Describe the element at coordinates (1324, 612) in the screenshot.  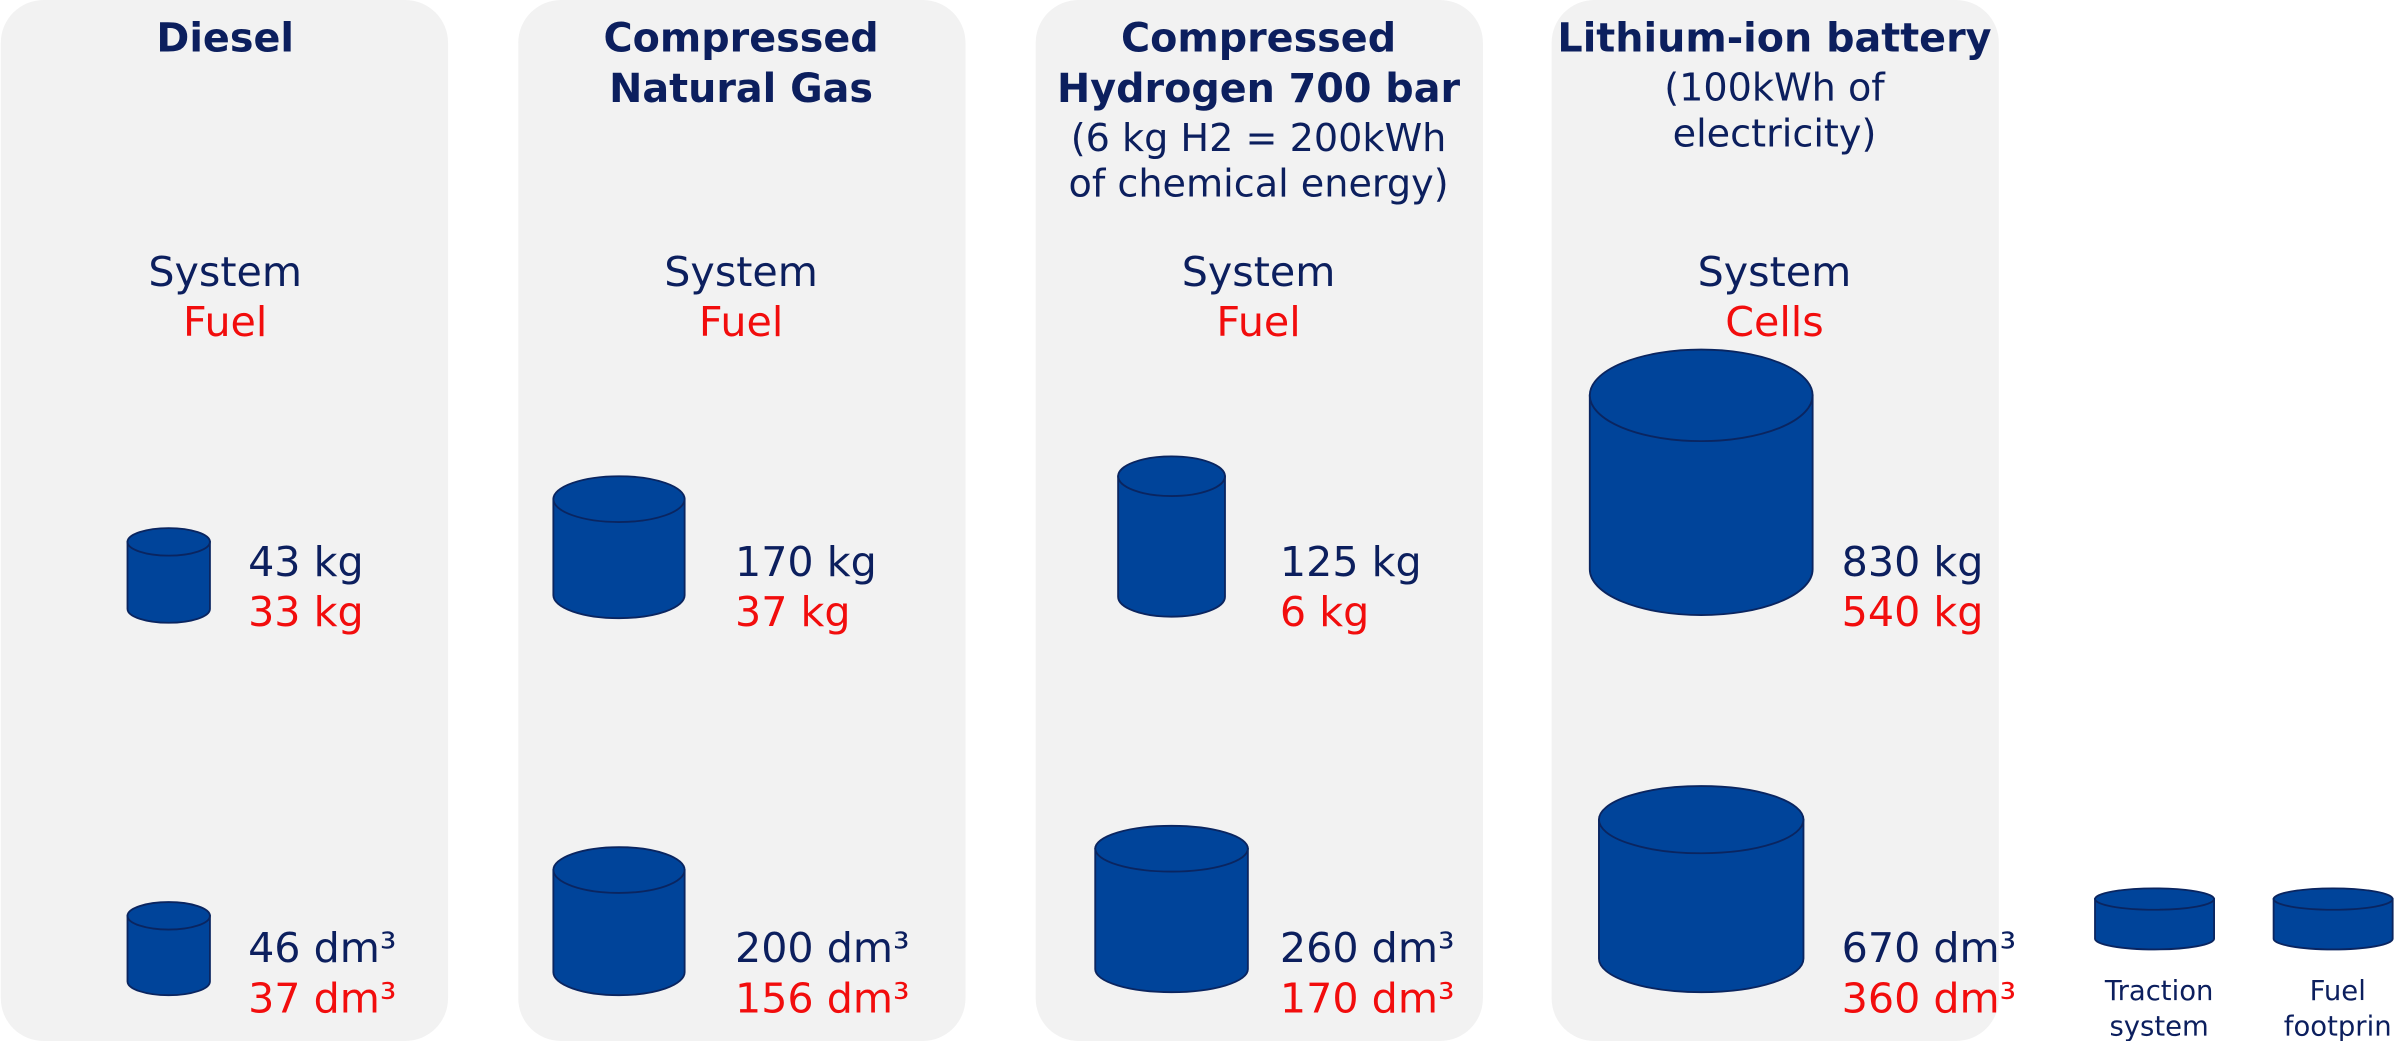
I see `mass-fuel: 6 kg` at that location.